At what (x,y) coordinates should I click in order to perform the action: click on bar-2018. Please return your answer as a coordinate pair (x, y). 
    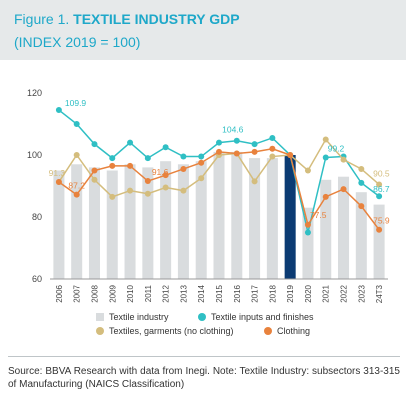
    Looking at the image, I should click on (272, 218).